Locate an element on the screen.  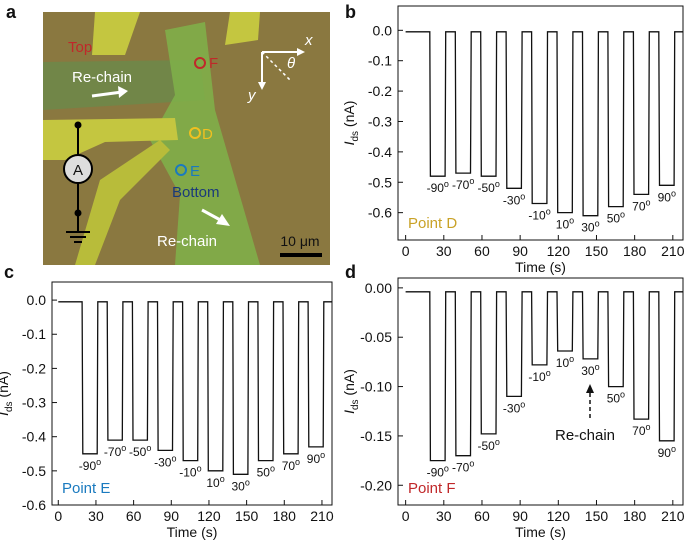
flake-top is located at coordinates (124, 85).